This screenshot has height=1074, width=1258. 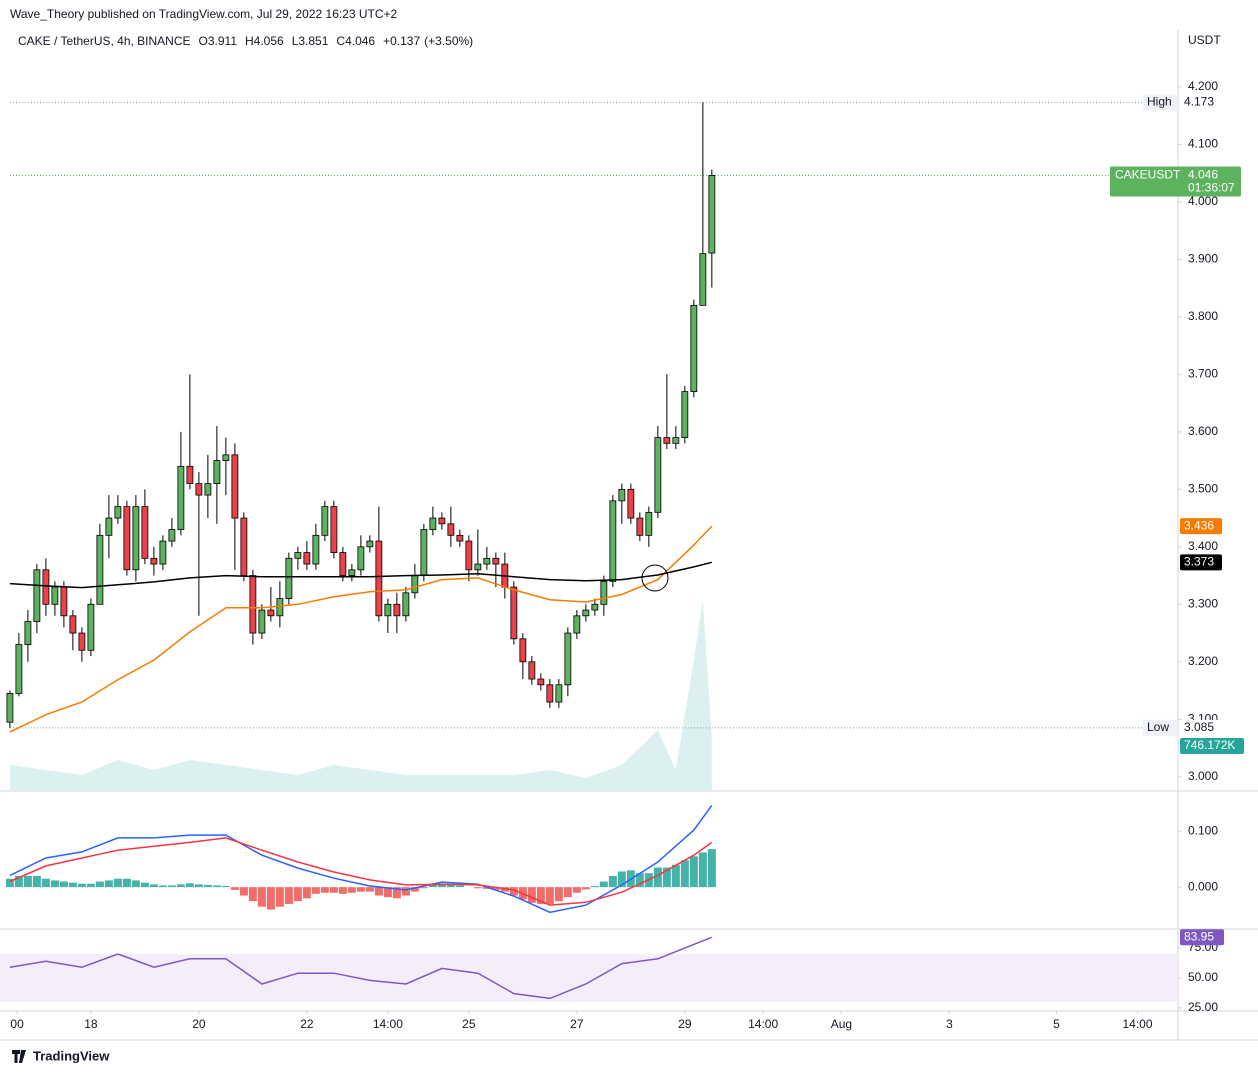 I want to click on volume-last-box, so click(x=1212, y=745).